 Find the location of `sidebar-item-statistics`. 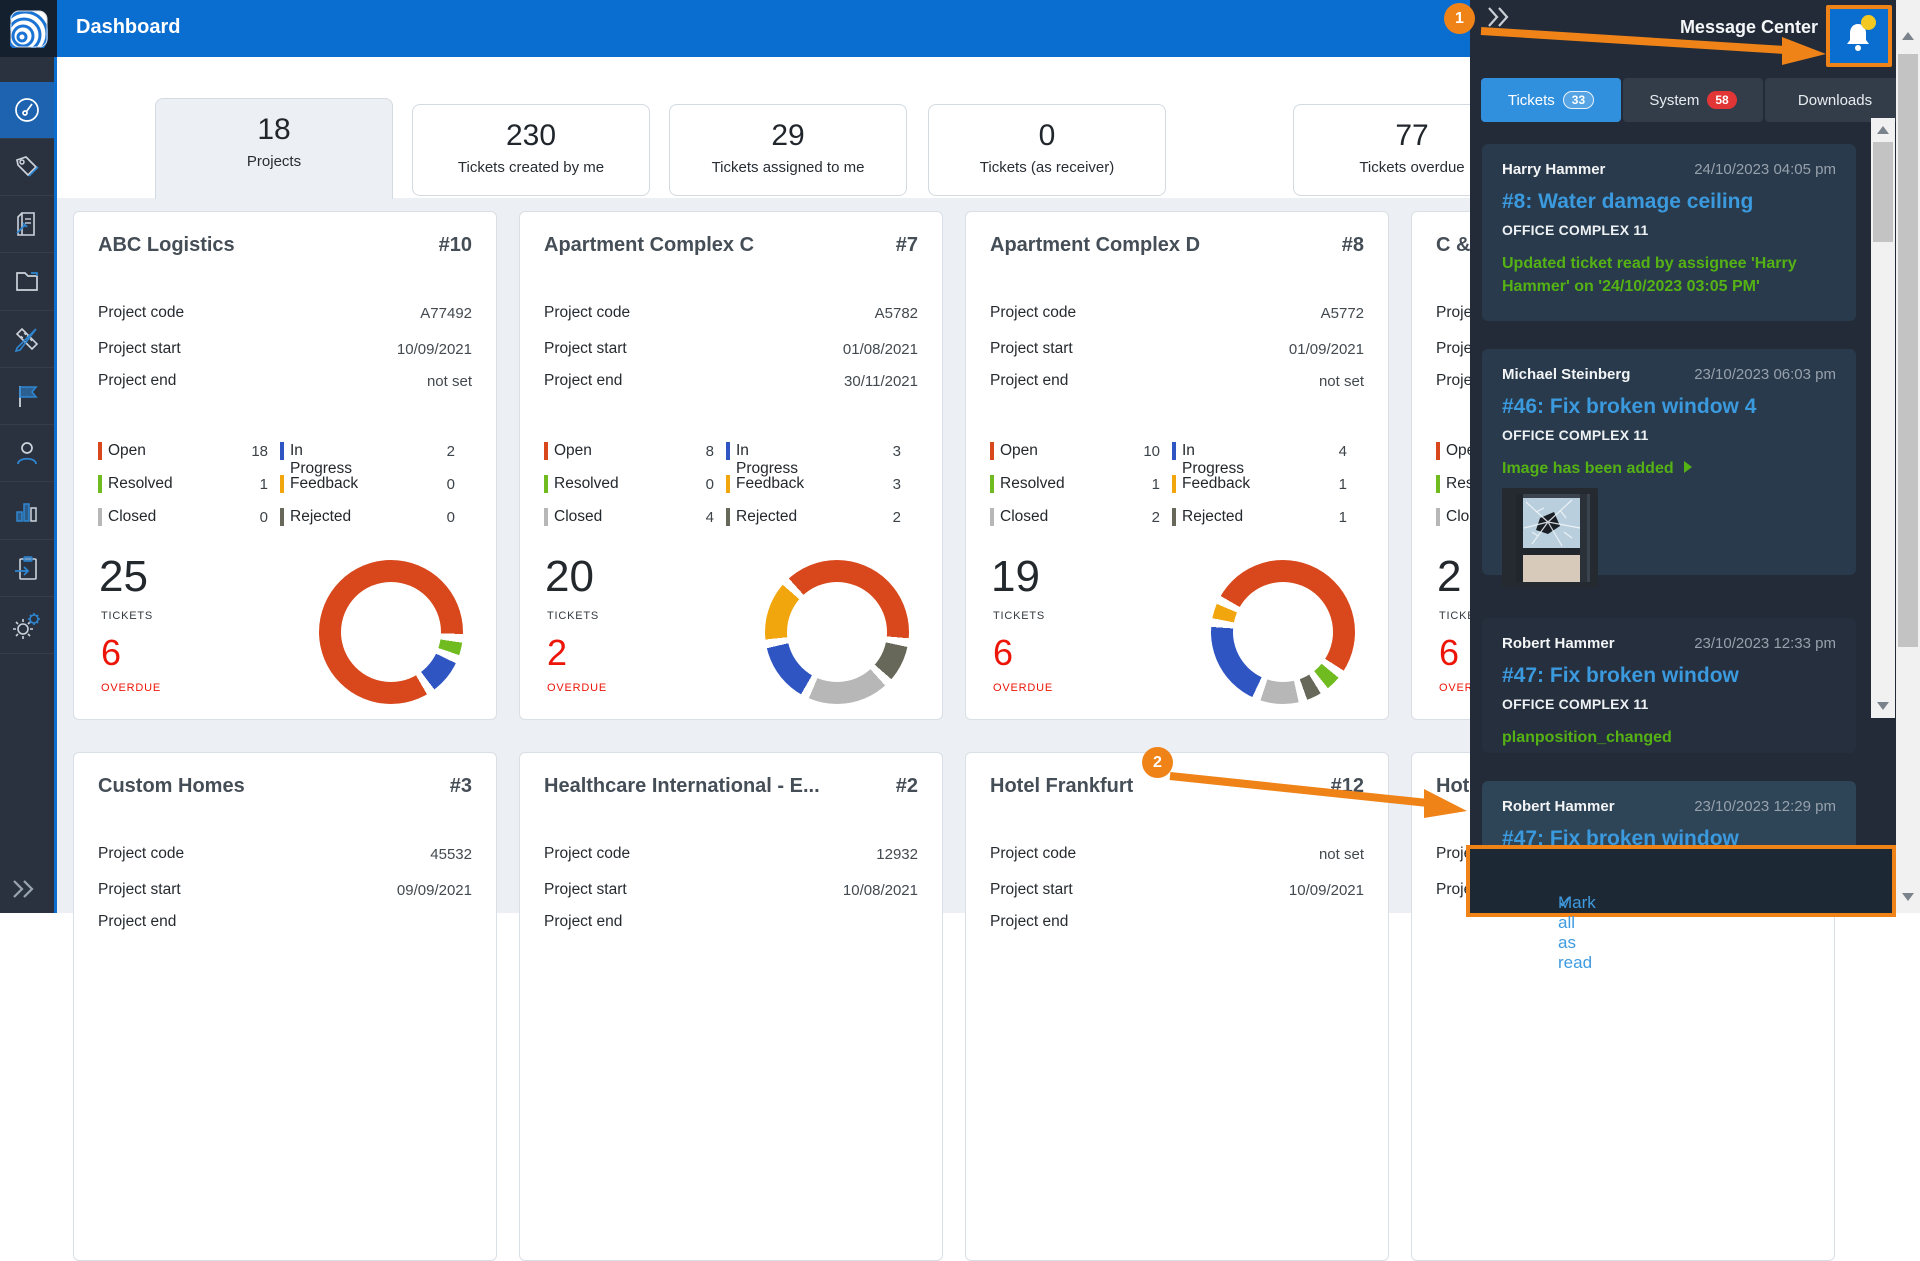

sidebar-item-statistics is located at coordinates (27, 511).